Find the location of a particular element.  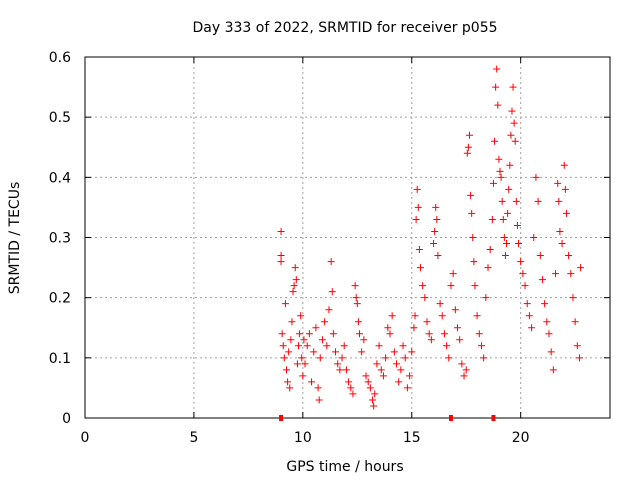

y-tick-label: 0.1 is located at coordinates (60, 359).